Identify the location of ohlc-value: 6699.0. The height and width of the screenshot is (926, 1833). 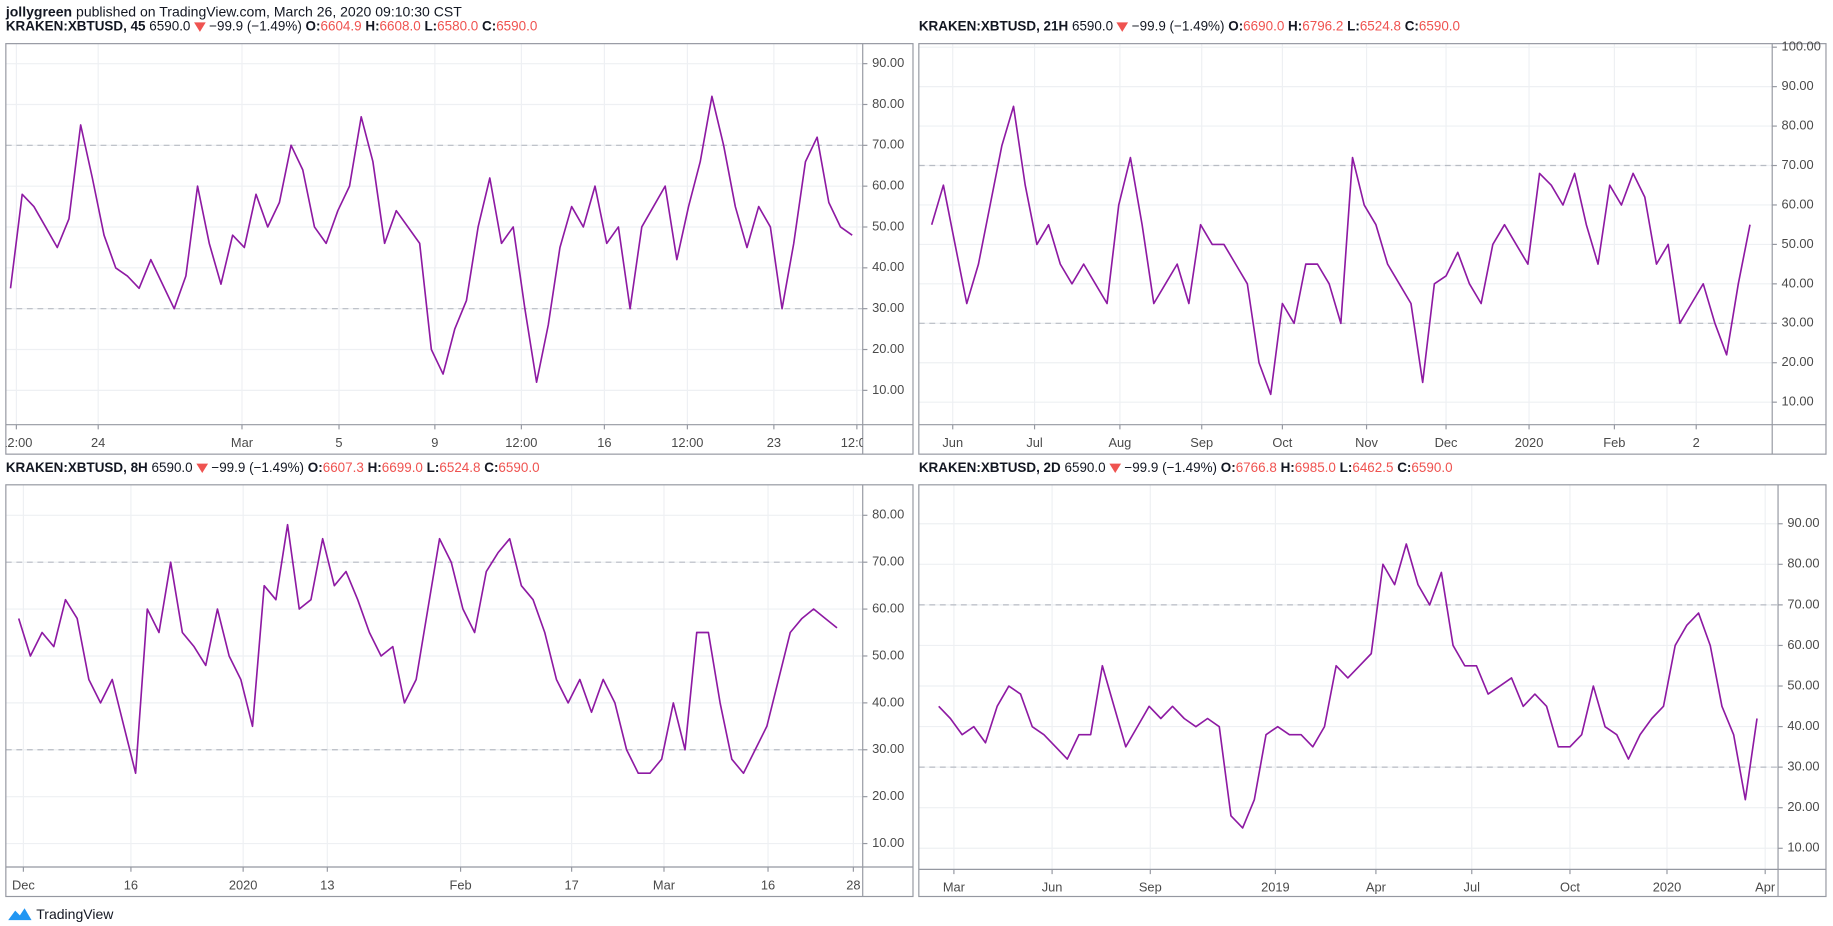
(402, 468).